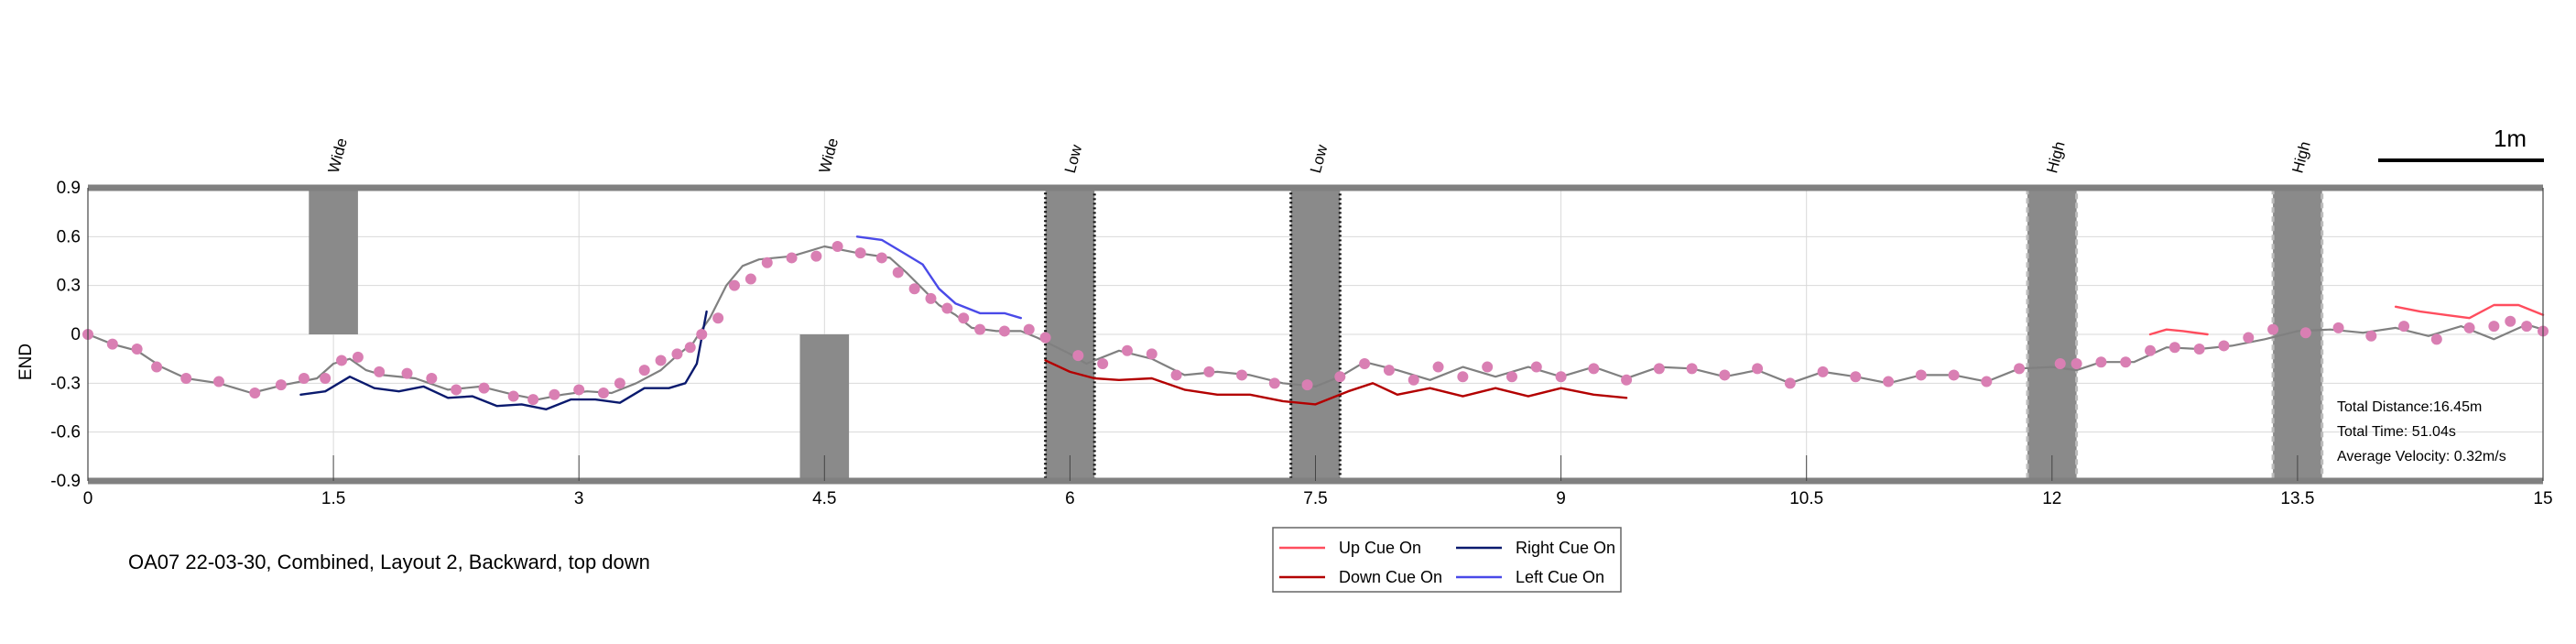  Describe the element at coordinates (2297, 499) in the screenshot. I see `x-tick-label: 13.5` at that location.